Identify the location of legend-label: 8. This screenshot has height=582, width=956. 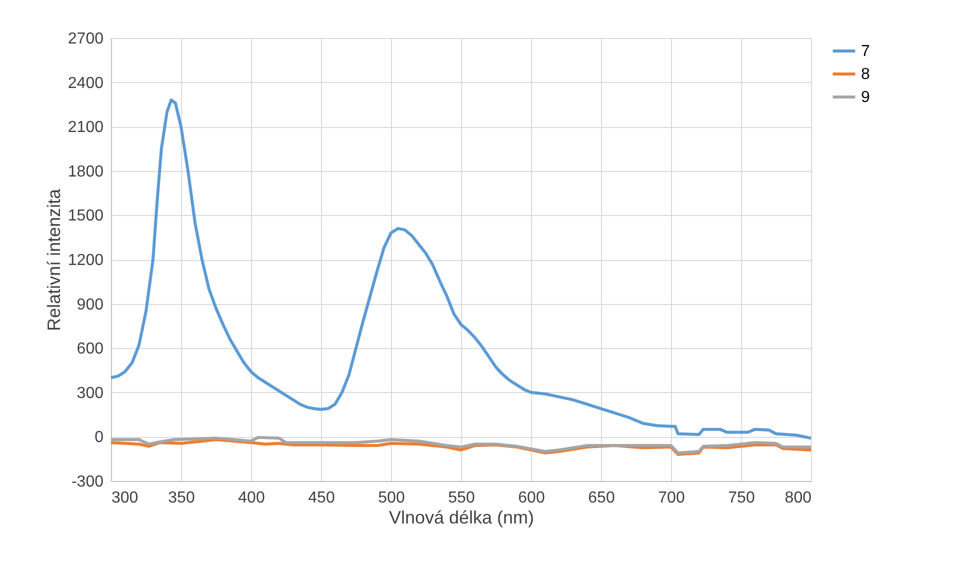
(865, 74).